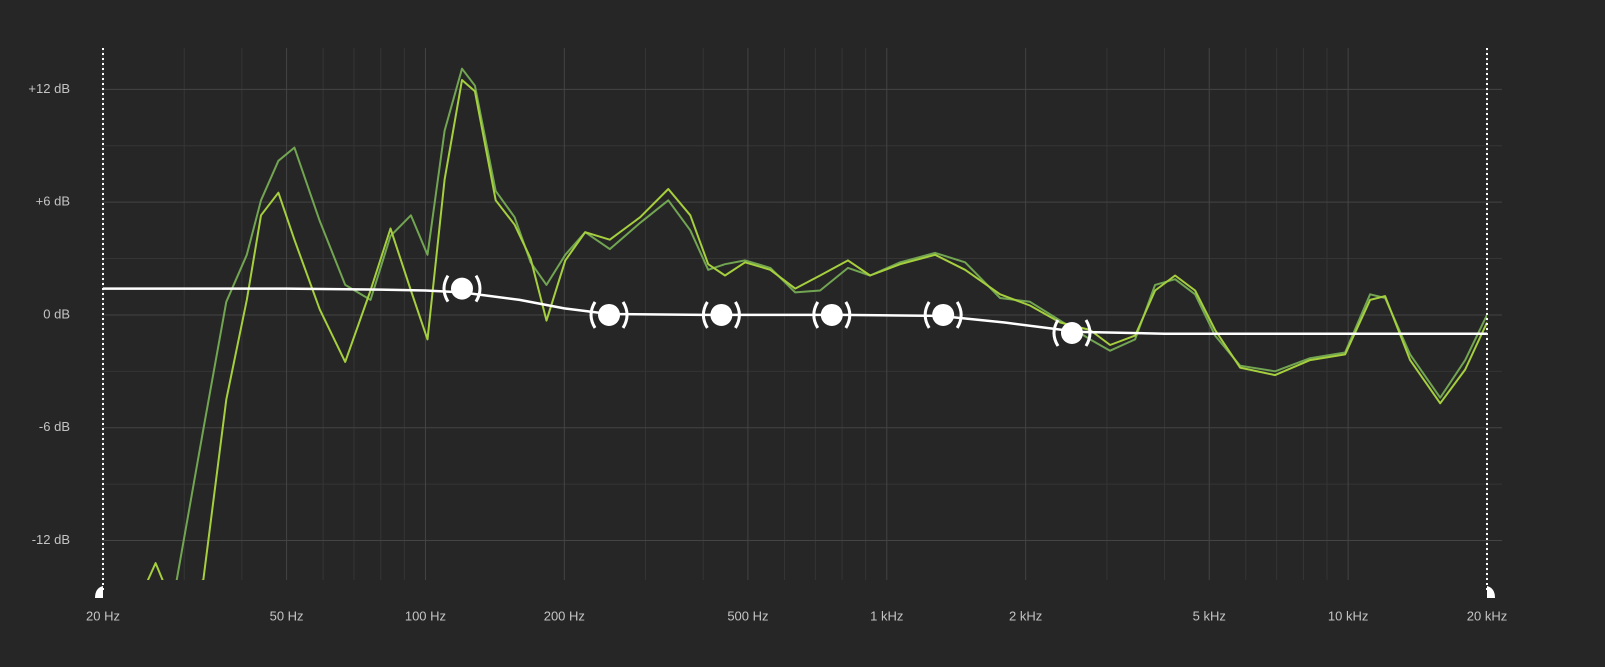  What do you see at coordinates (564, 615) in the screenshot?
I see `x-tick-label: 200 Hz` at bounding box center [564, 615].